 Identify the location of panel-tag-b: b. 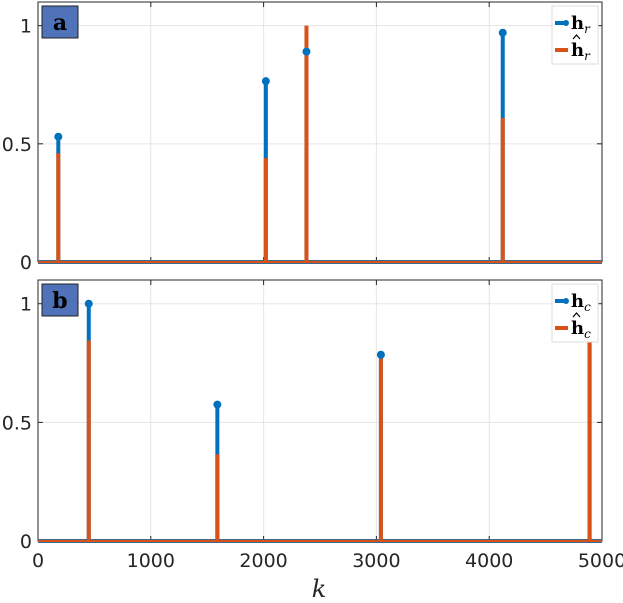
(60, 300).